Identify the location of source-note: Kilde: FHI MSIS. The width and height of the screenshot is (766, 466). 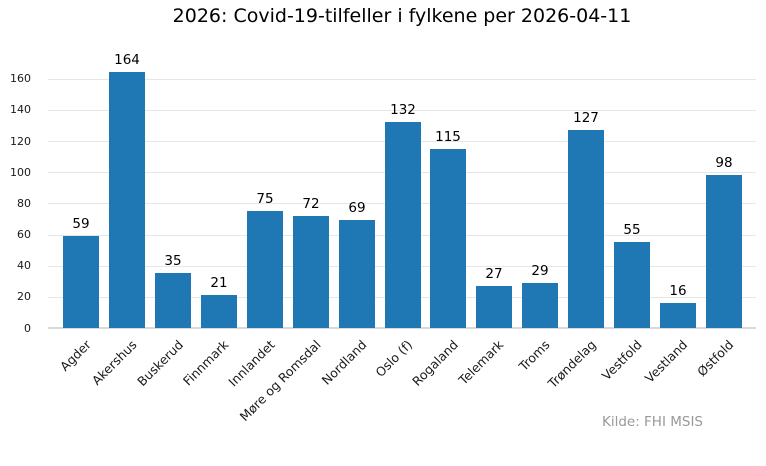
(652, 422).